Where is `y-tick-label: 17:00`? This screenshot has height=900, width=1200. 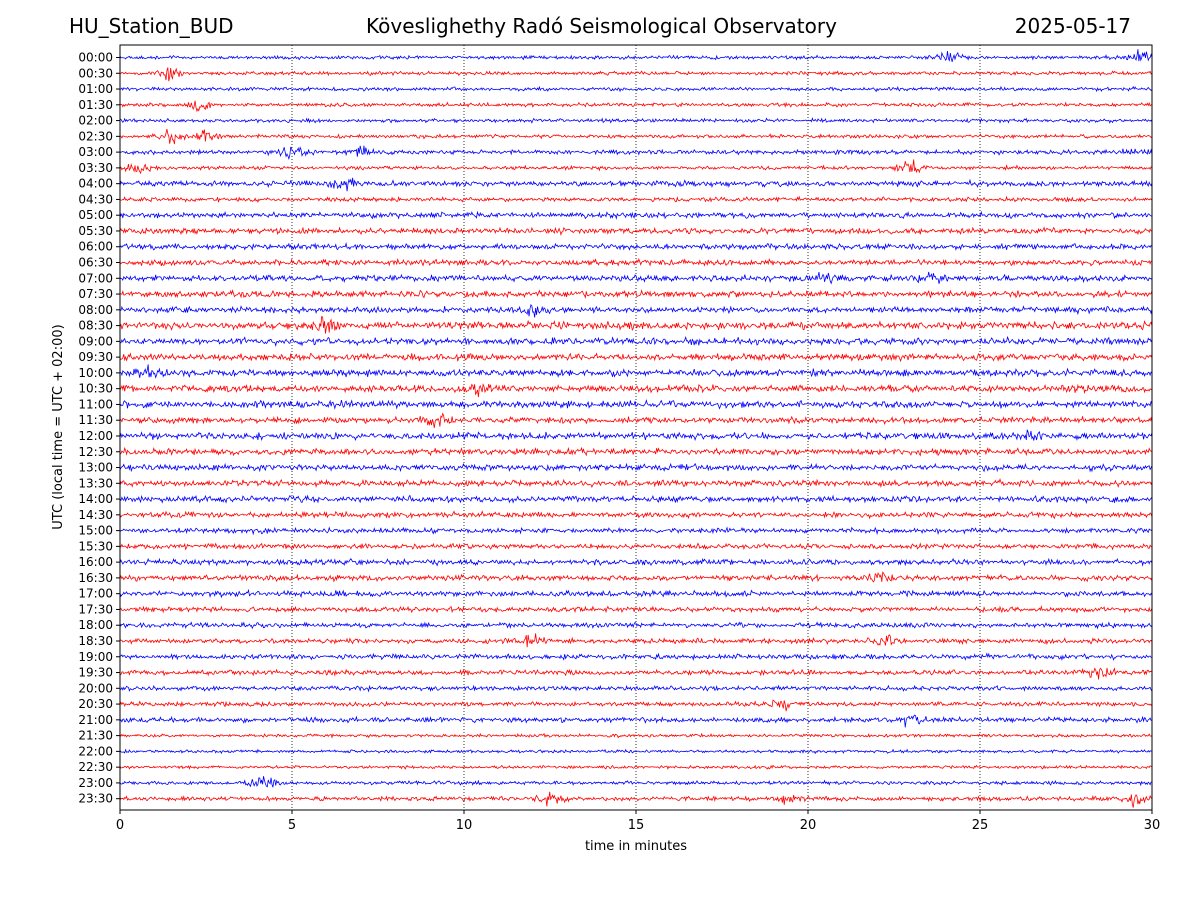
y-tick-label: 17:00 is located at coordinates (95, 594).